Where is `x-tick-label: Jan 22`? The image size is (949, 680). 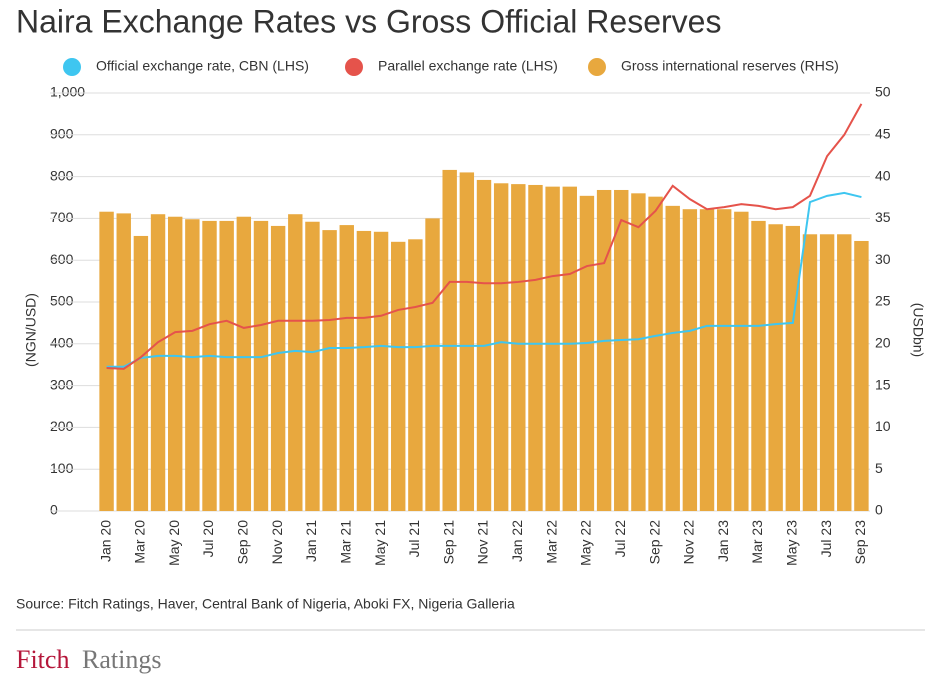
x-tick-label: Jan 22 is located at coordinates (517, 541).